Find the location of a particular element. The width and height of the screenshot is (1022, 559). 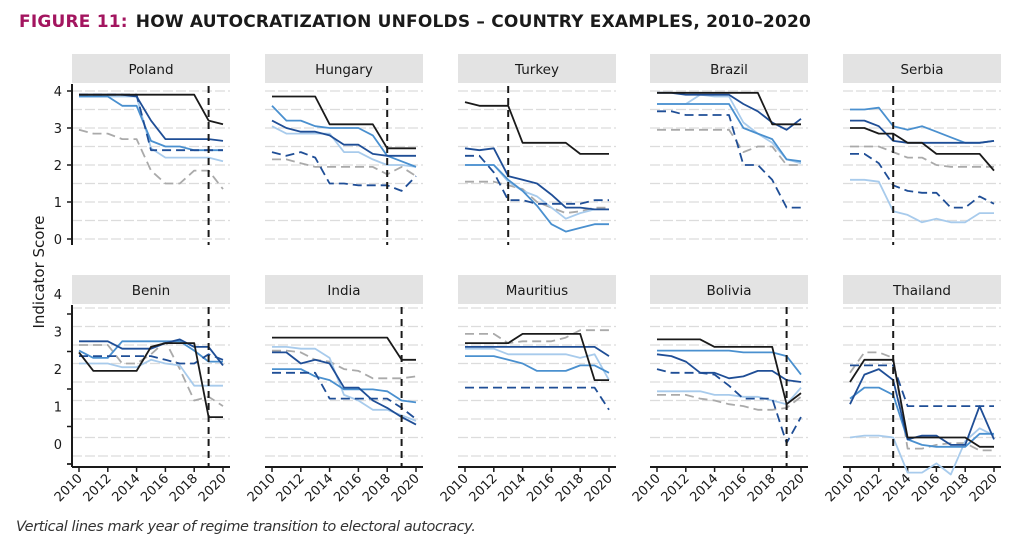

panel-brazil: Brazil is located at coordinates (729, 147).